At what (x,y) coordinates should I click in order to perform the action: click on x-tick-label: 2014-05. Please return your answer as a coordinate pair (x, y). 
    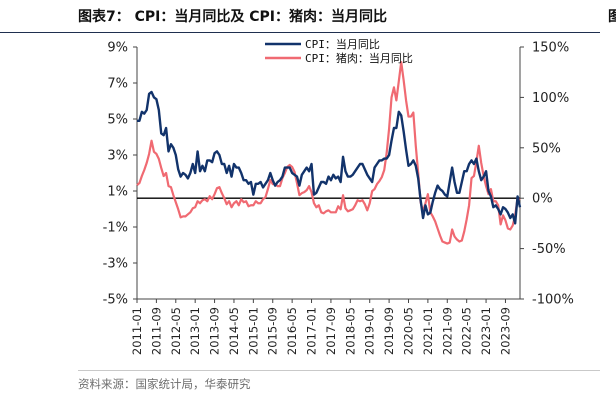
    Looking at the image, I should click on (234, 331).